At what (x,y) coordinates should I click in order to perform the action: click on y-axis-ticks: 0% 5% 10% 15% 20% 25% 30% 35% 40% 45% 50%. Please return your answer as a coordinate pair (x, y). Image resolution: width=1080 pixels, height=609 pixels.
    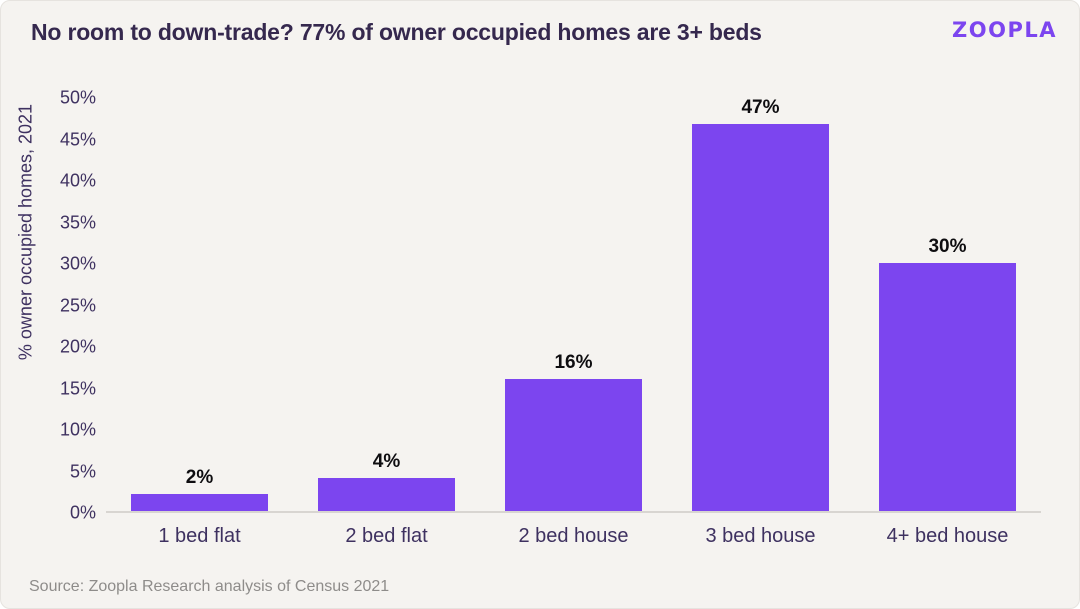
    Looking at the image, I should click on (48, 305).